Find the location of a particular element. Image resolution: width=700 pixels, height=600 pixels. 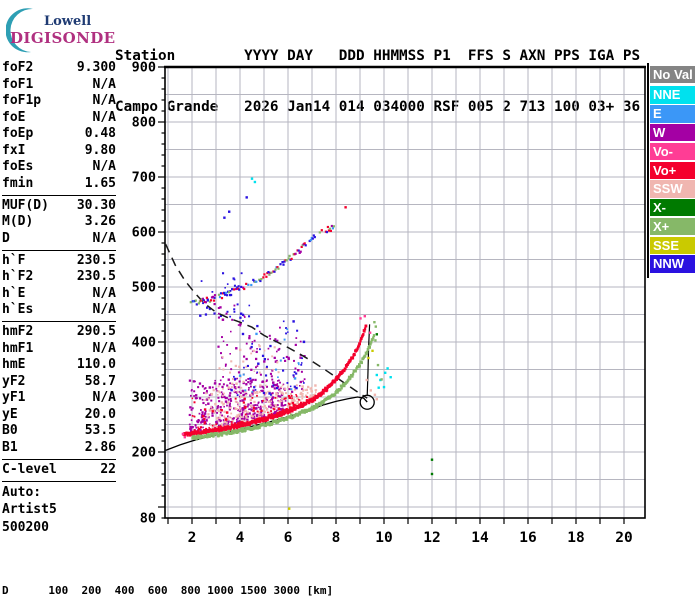

legend-item-ssw: SSW is located at coordinates (672, 189).